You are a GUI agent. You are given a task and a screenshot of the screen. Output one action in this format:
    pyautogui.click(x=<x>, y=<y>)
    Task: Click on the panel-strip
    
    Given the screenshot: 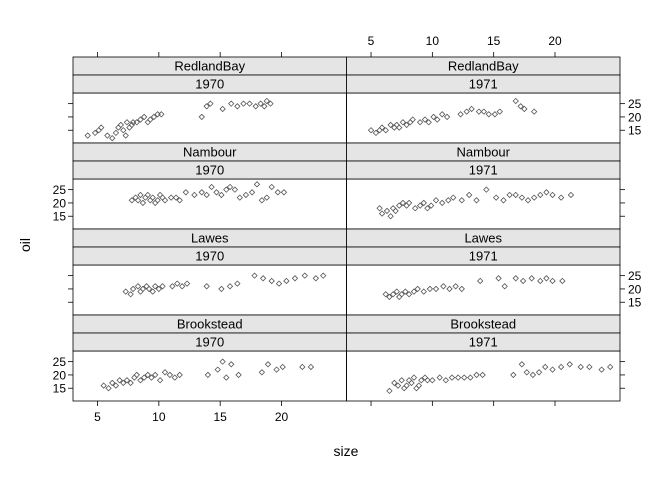 What is the action you would take?
    pyautogui.click(x=483, y=256)
    